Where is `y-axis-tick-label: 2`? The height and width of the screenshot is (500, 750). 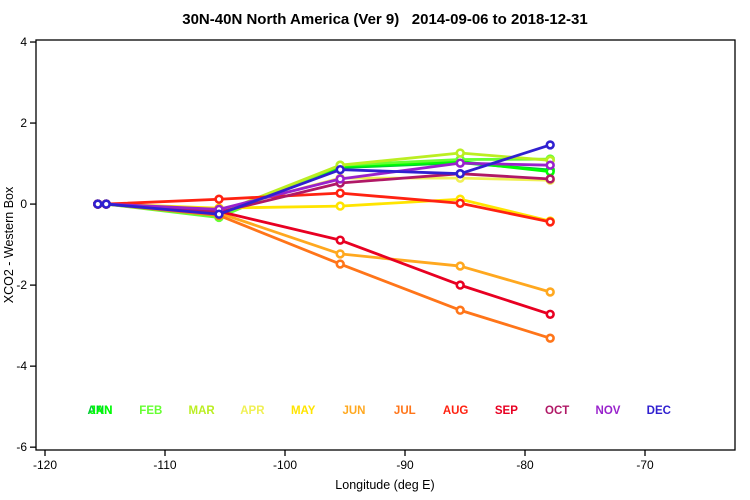
y-axis-tick-label: 2 is located at coordinates (23, 123).